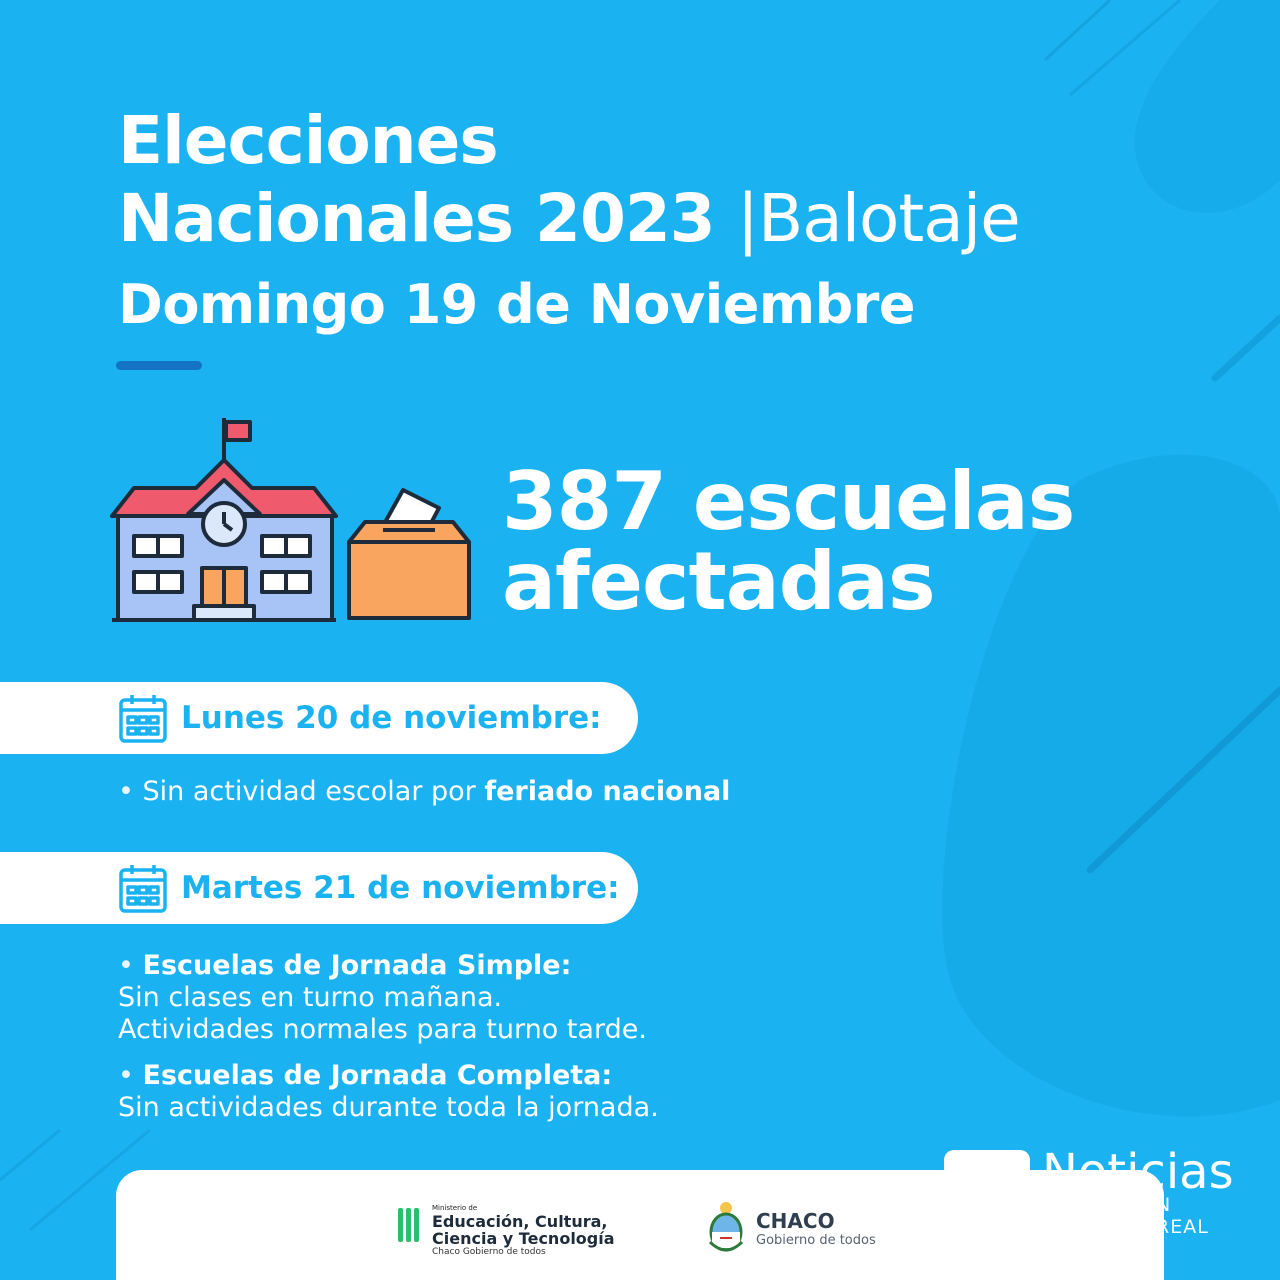  What do you see at coordinates (388, 1053) in the screenshot?
I see `spacer` at bounding box center [388, 1053].